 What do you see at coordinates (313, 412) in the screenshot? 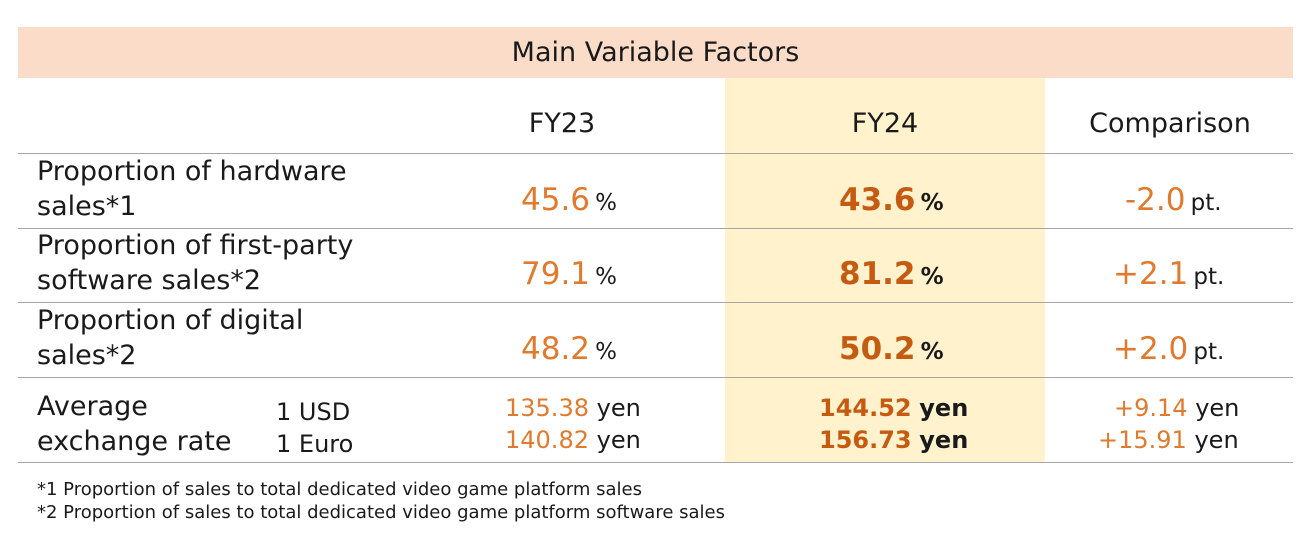
I see `currency-usd: 1 USD` at bounding box center [313, 412].